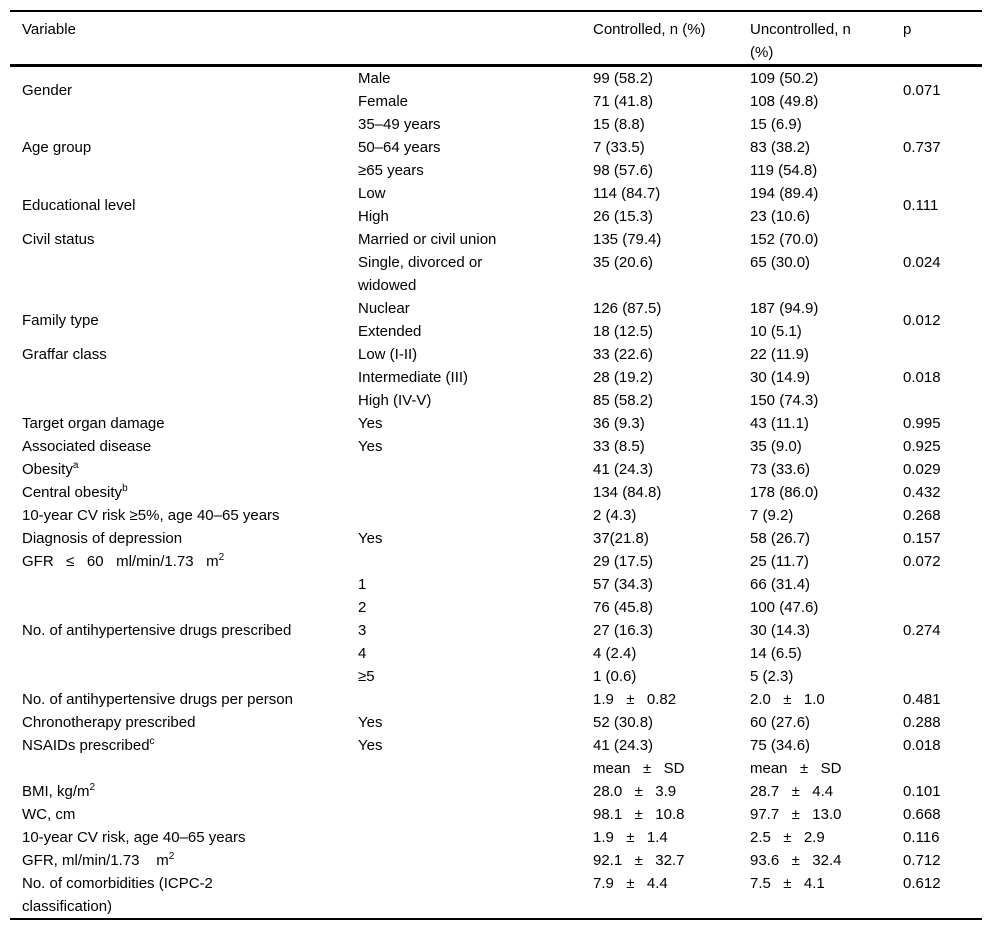  What do you see at coordinates (780, 469) in the screenshot?
I see `uncontrolled-value-cell: 73 (33.6)` at bounding box center [780, 469].